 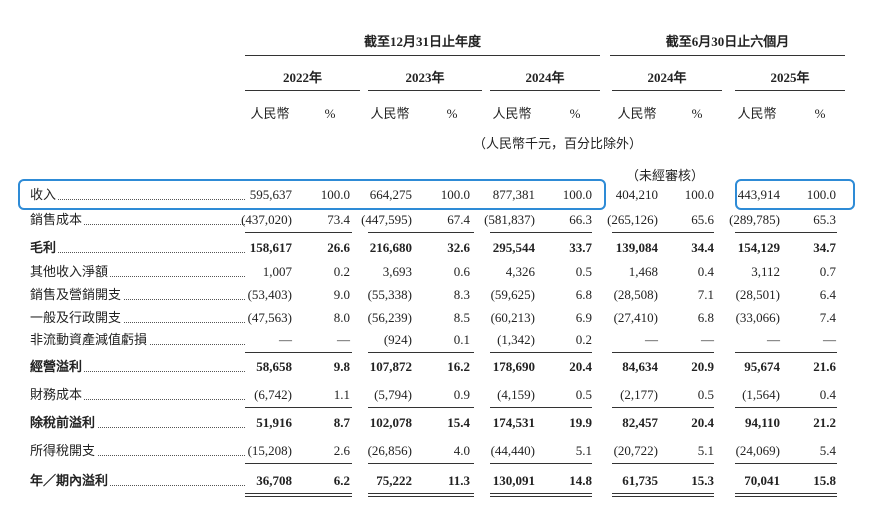 What do you see at coordinates (827, 271) in the screenshot?
I see `cell: 0.7` at bounding box center [827, 271].